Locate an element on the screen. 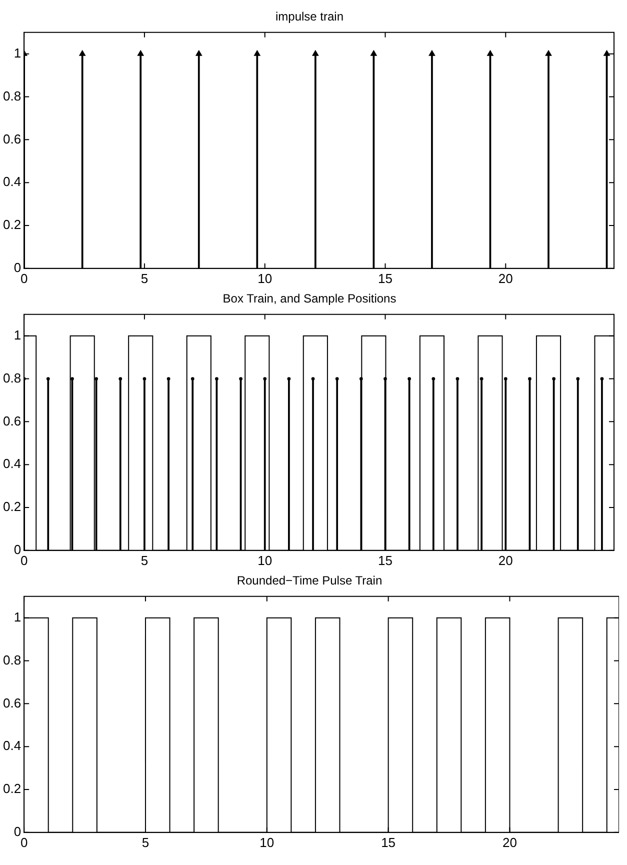 This screenshot has width=627, height=865. chart-title: impulse train is located at coordinates (309, 17).